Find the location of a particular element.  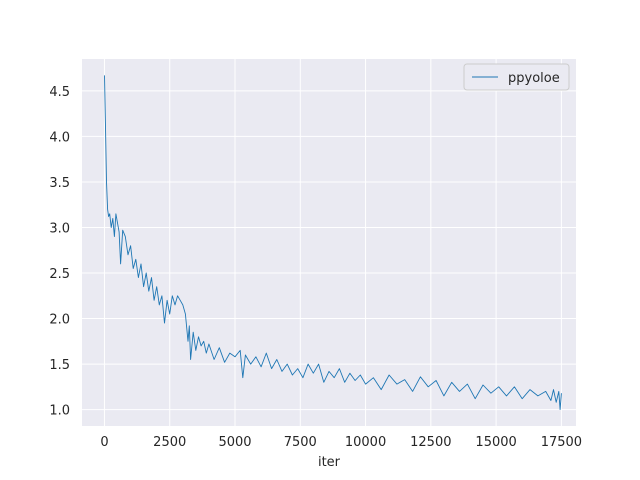

x-tick-label: 15000 is located at coordinates (495, 442).